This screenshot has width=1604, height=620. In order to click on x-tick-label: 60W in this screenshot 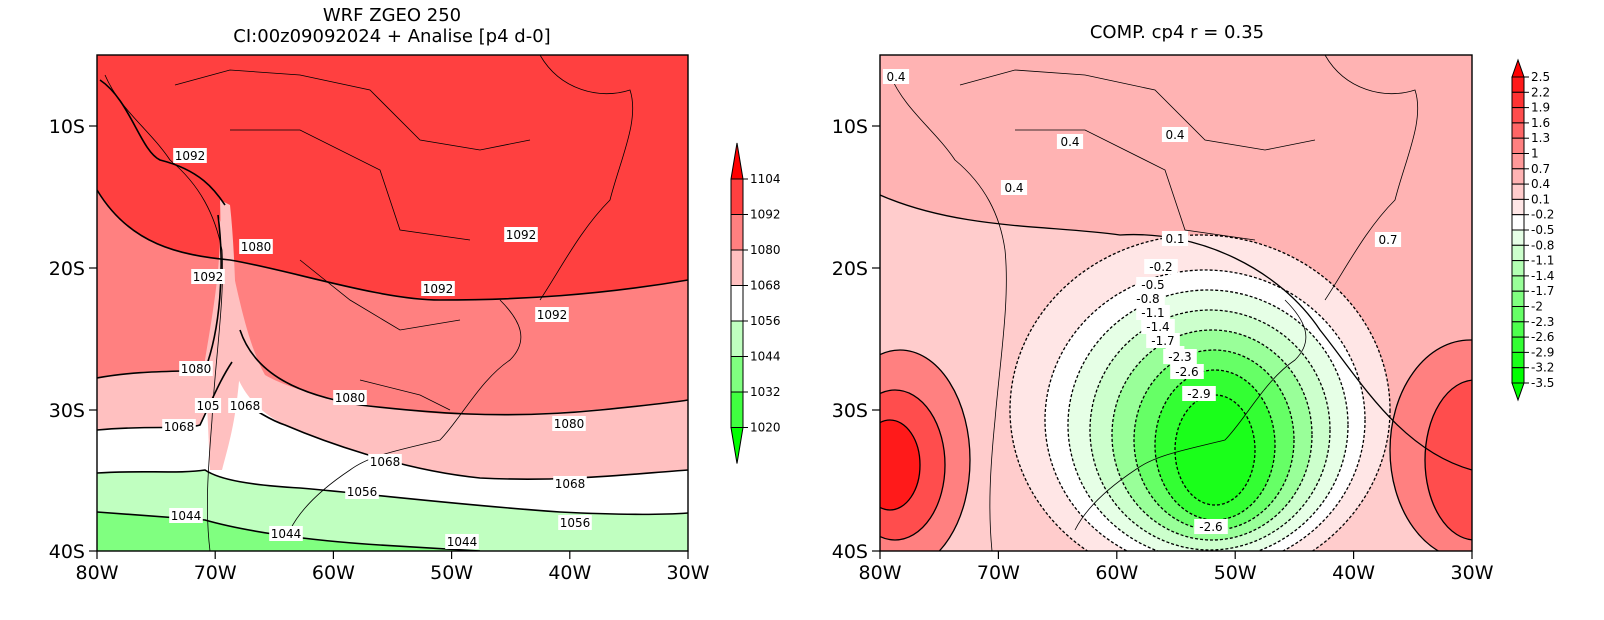, I will do `click(333, 573)`.